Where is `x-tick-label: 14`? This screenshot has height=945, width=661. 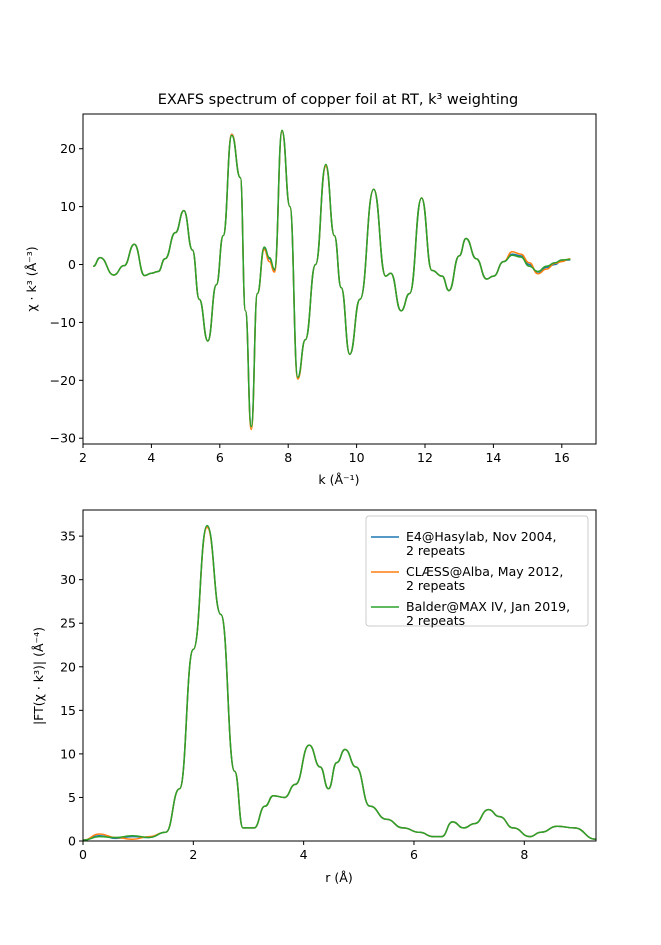
x-tick-label: 14 is located at coordinates (493, 457).